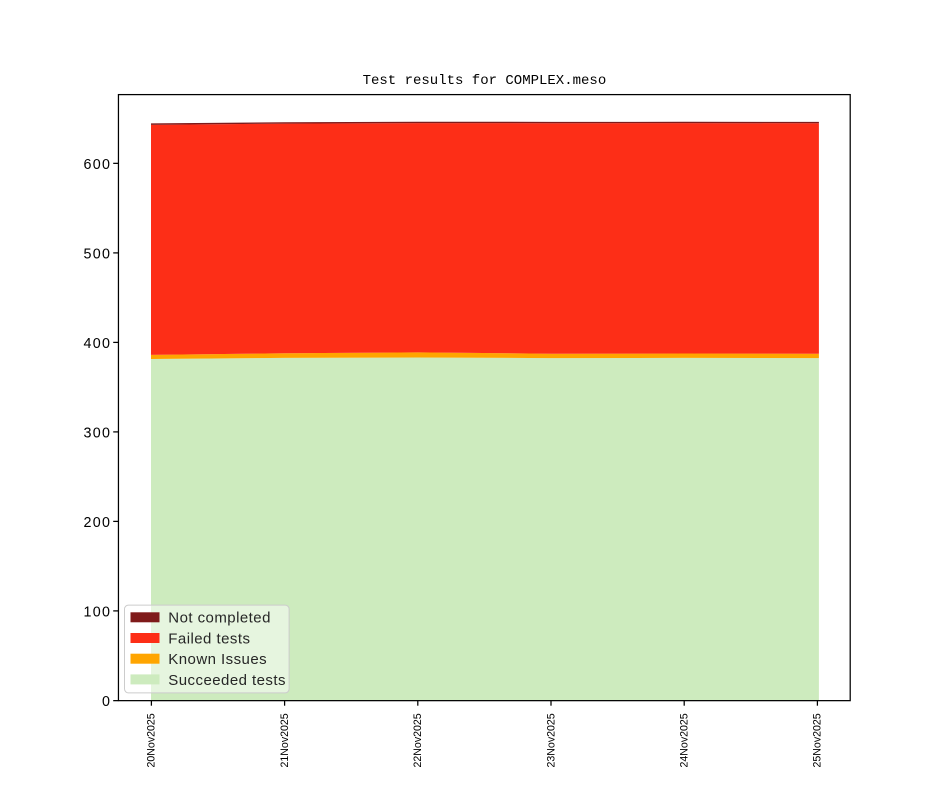 Image resolution: width=944 pixels, height=787 pixels. What do you see at coordinates (98, 613) in the screenshot?
I see `svg-text: 100` at bounding box center [98, 613].